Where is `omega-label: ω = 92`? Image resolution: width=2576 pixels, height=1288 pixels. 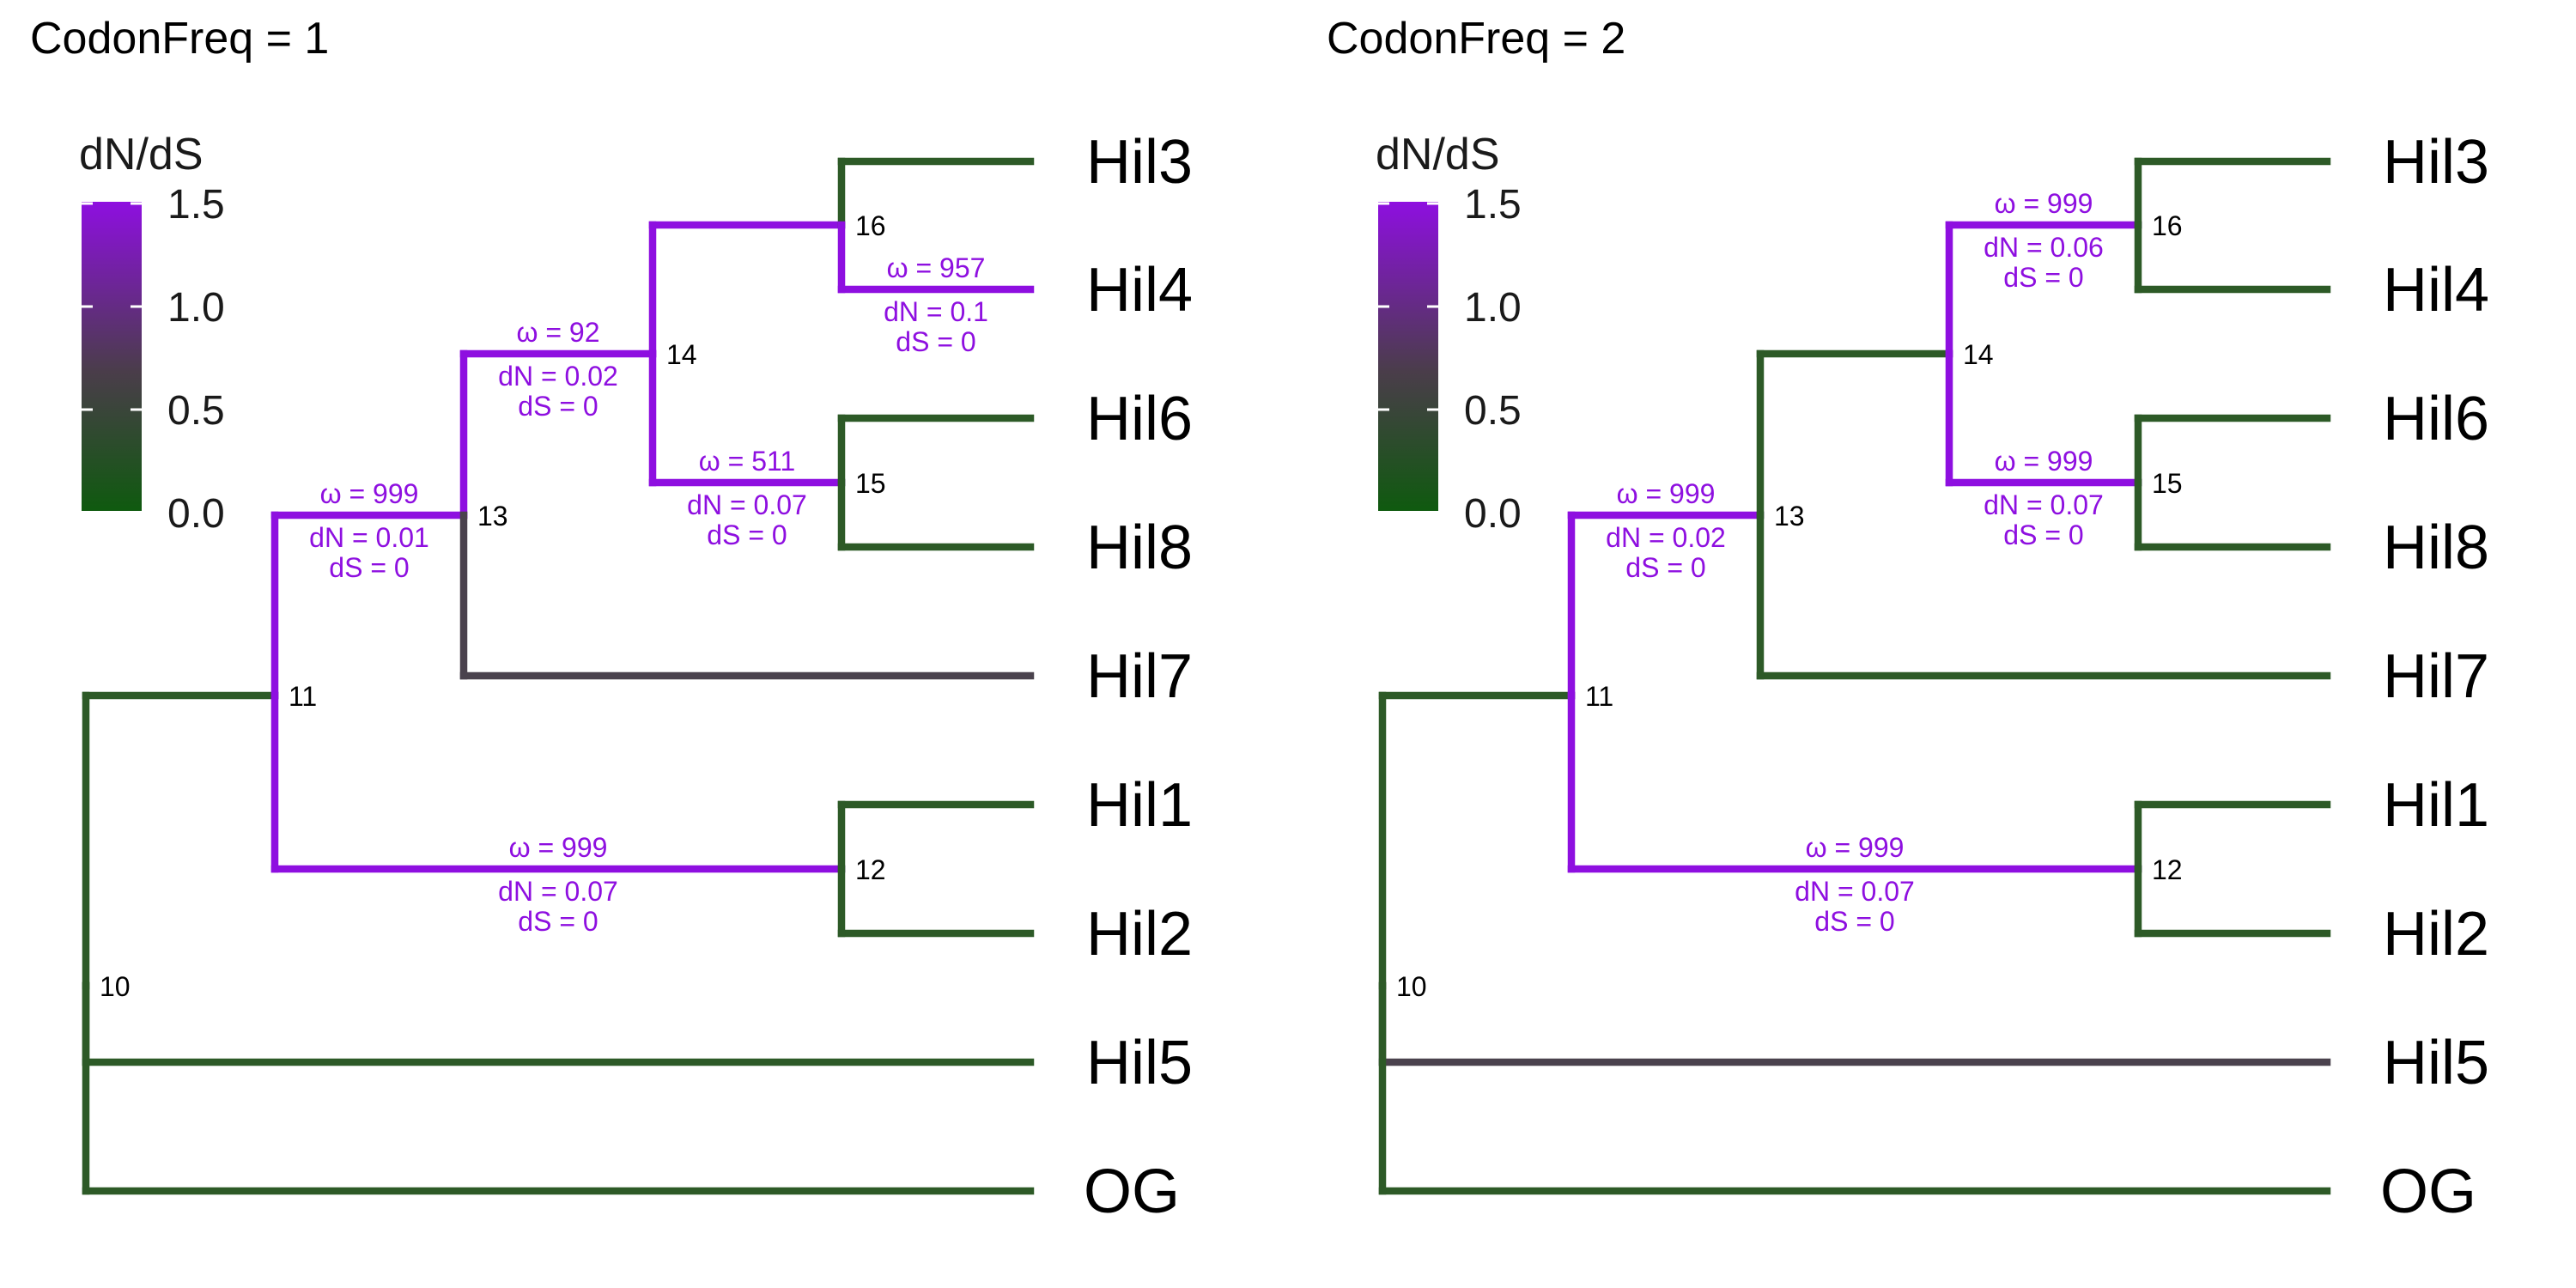
omega-label: ω = 92 is located at coordinates (557, 333).